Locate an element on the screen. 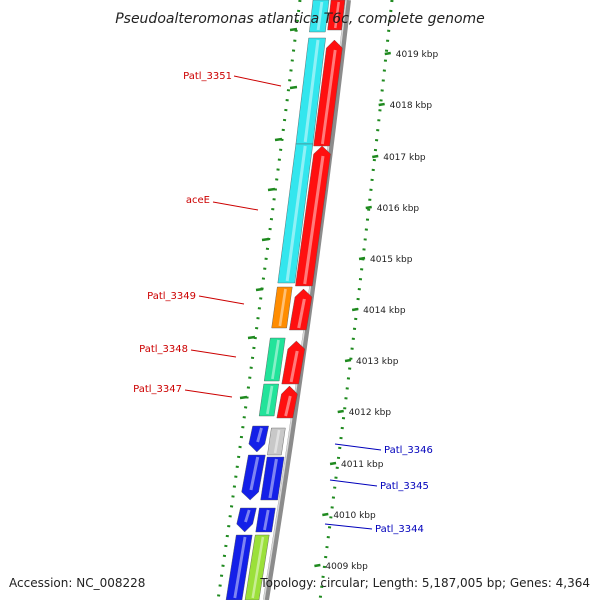  gene-label-text: Patl_3351 is located at coordinates (207, 76).